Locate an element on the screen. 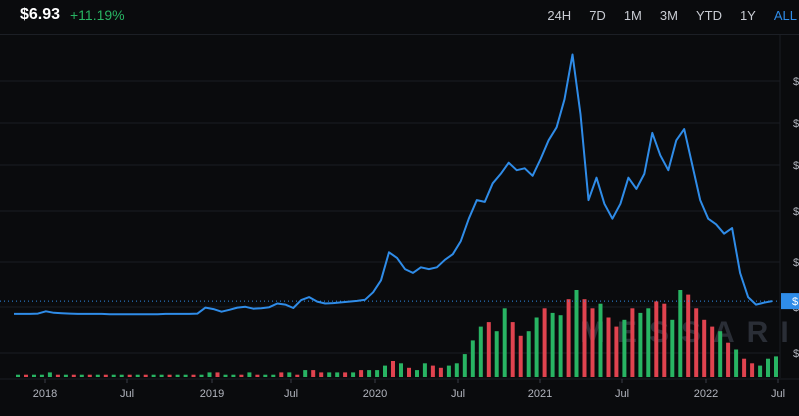 Image resolution: width=799 pixels, height=416 pixels. range-7d-button: 7D is located at coordinates (597, 15).